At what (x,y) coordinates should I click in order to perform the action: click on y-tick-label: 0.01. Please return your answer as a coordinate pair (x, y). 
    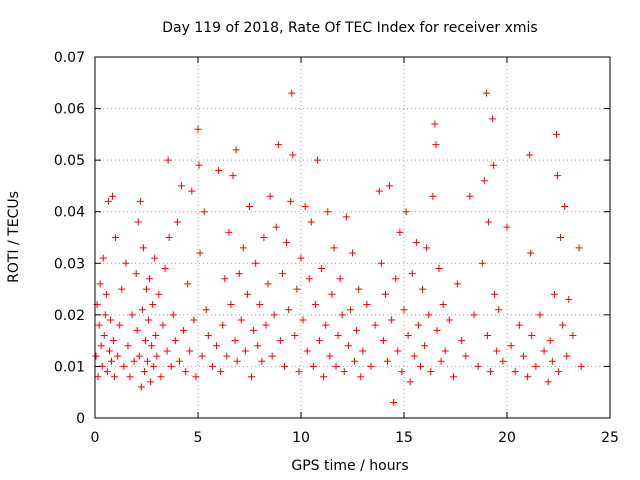
    Looking at the image, I should click on (69, 367).